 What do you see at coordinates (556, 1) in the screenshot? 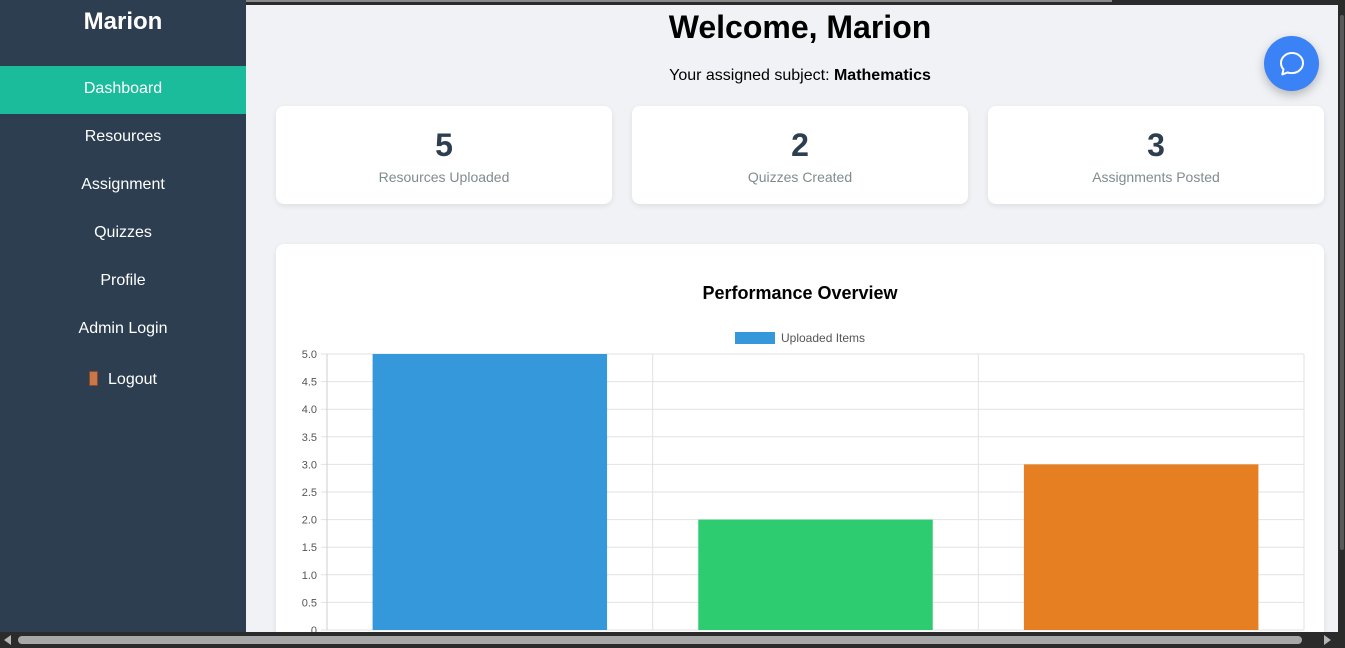
I see `window-strip` at bounding box center [556, 1].